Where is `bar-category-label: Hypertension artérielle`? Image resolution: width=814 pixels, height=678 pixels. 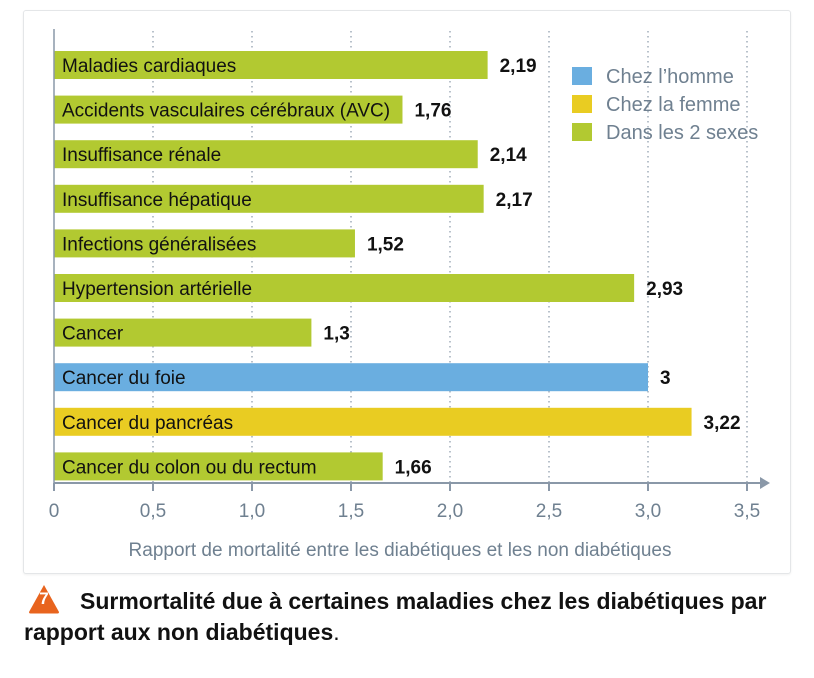
bar-category-label: Hypertension artérielle is located at coordinates (157, 289).